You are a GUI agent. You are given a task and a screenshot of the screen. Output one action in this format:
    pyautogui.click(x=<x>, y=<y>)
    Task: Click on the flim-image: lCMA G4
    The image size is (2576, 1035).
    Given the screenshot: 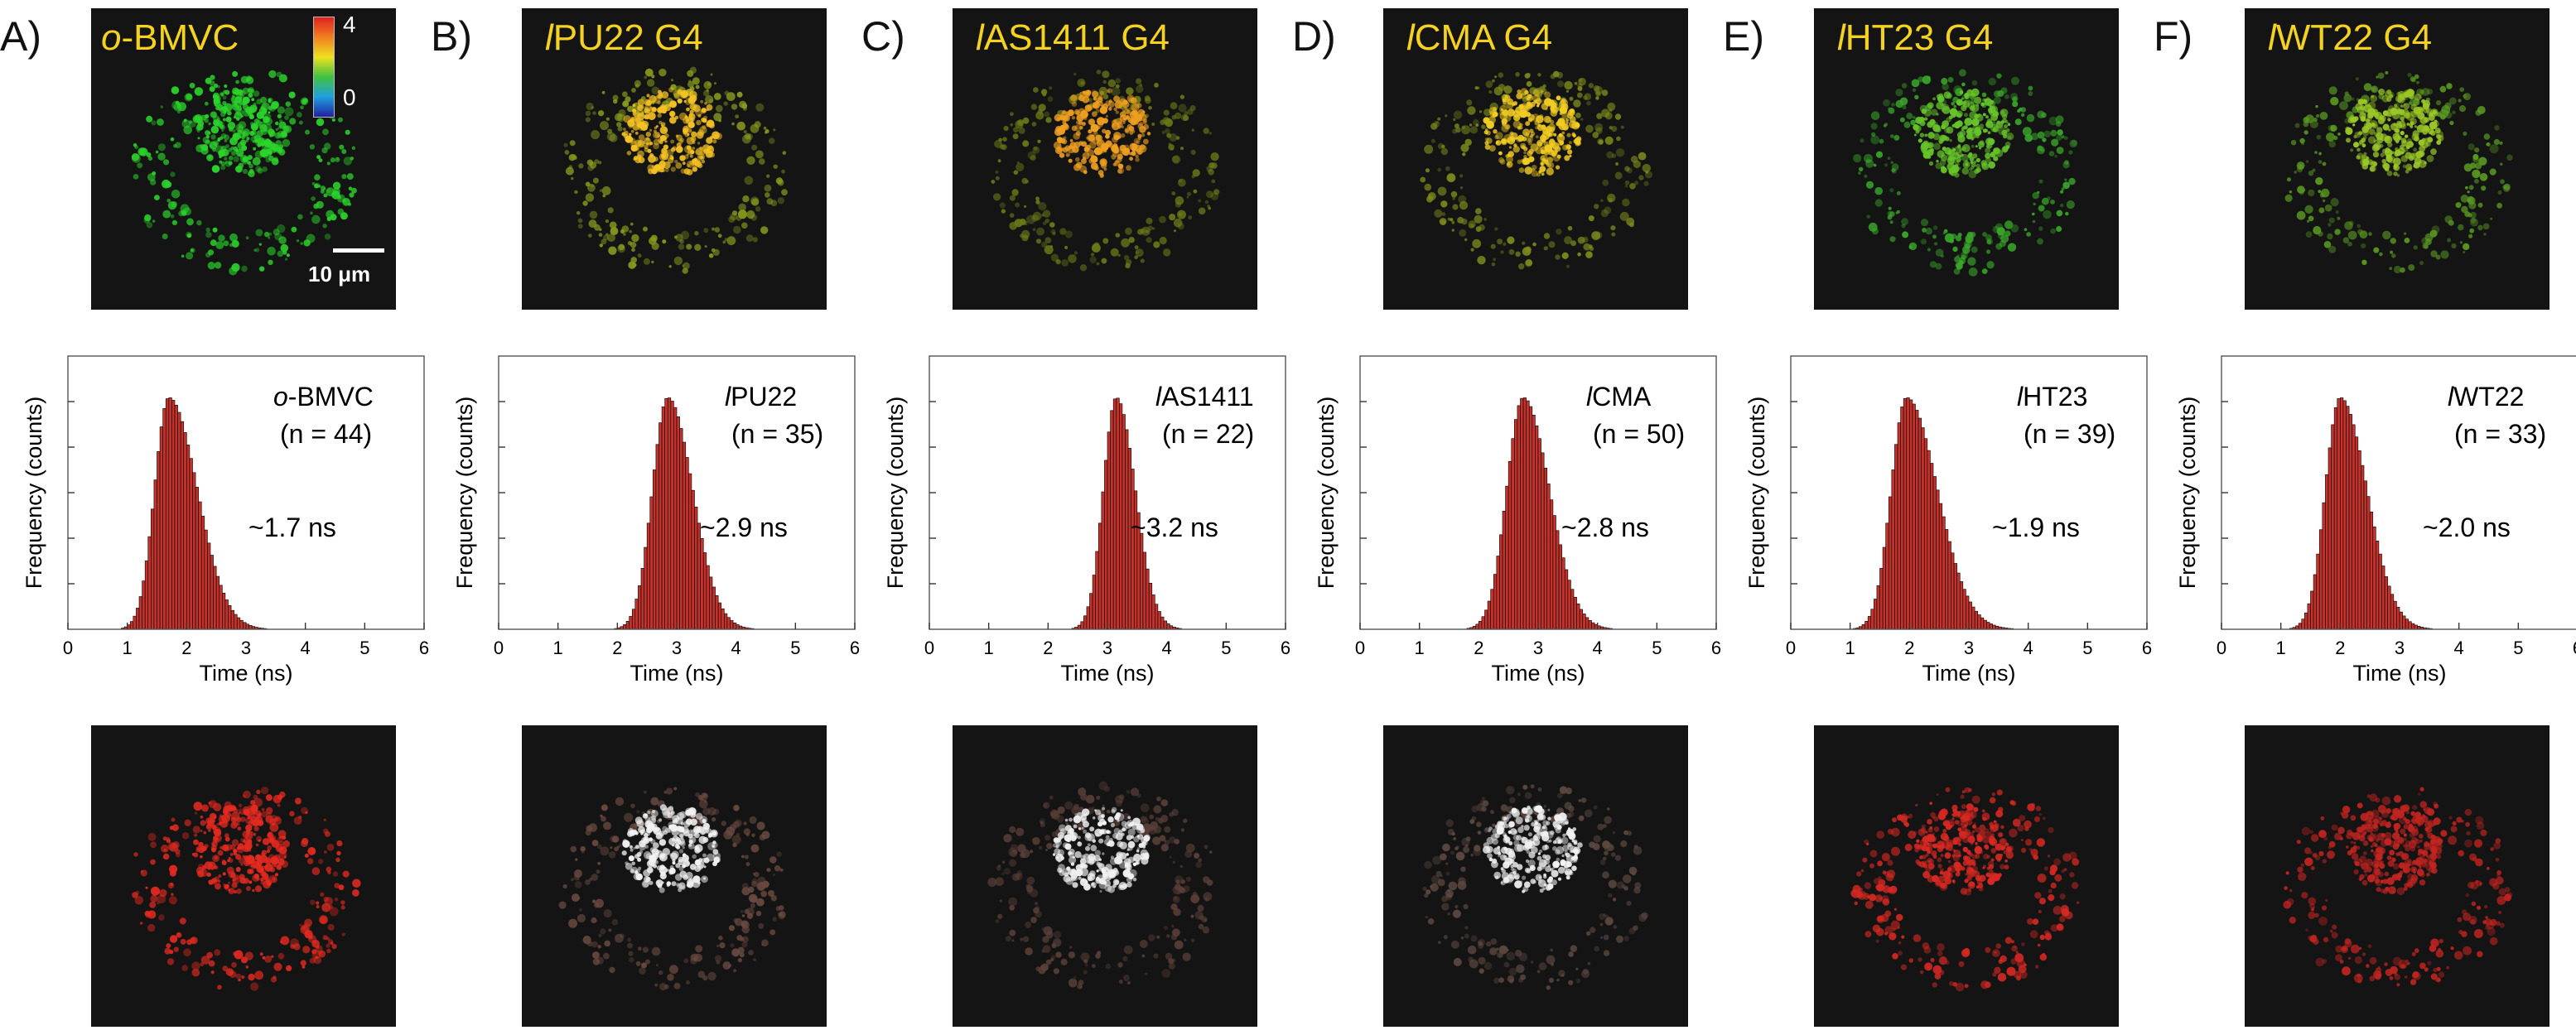 What is the action you would take?
    pyautogui.click(x=1535, y=159)
    